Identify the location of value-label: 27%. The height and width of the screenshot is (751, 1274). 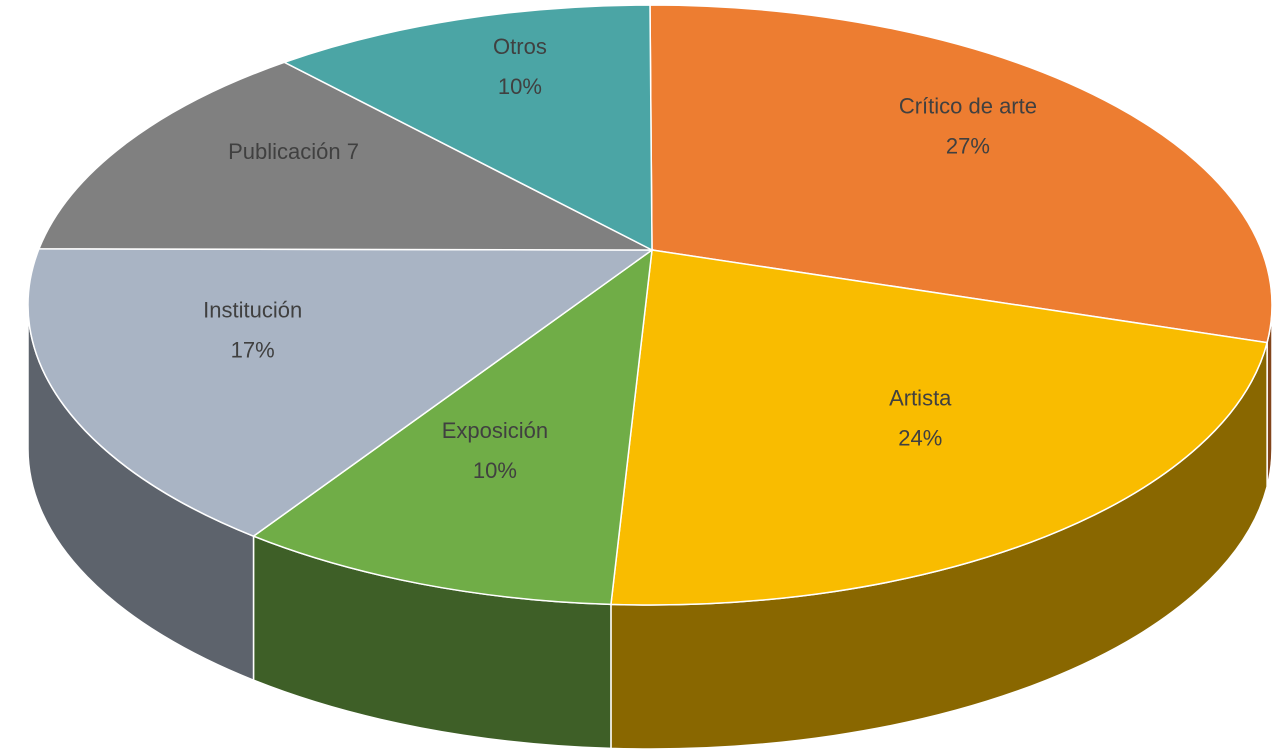
(968, 145).